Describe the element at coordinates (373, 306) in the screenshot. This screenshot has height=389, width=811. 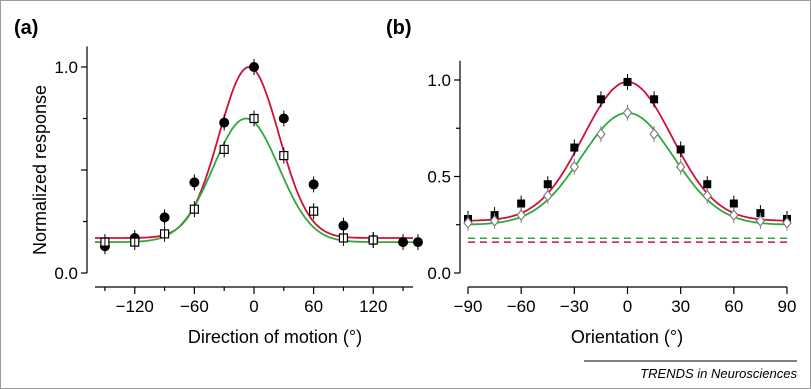
I see `x-tick-label-a: 120` at that location.